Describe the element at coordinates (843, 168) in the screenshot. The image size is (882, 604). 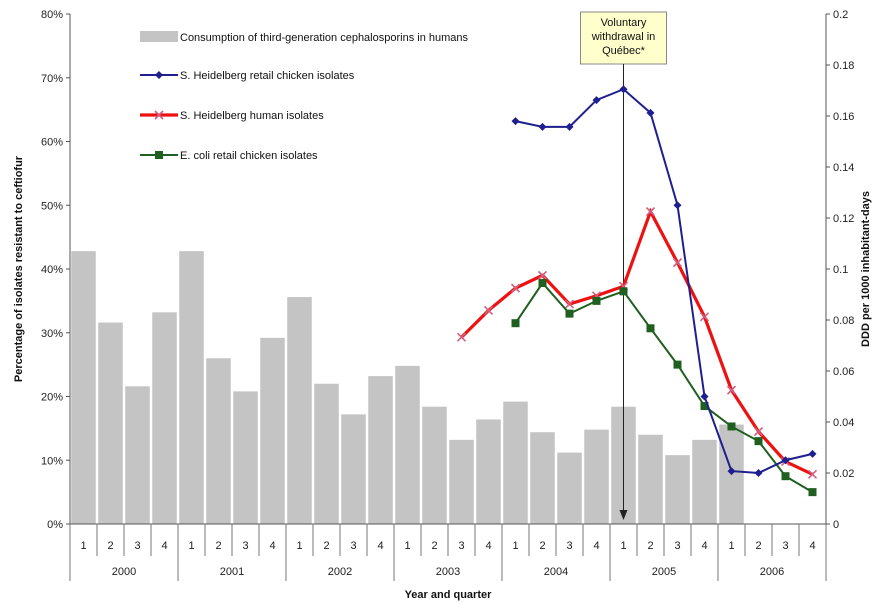
I see `right-tick-label: 0.14` at that location.